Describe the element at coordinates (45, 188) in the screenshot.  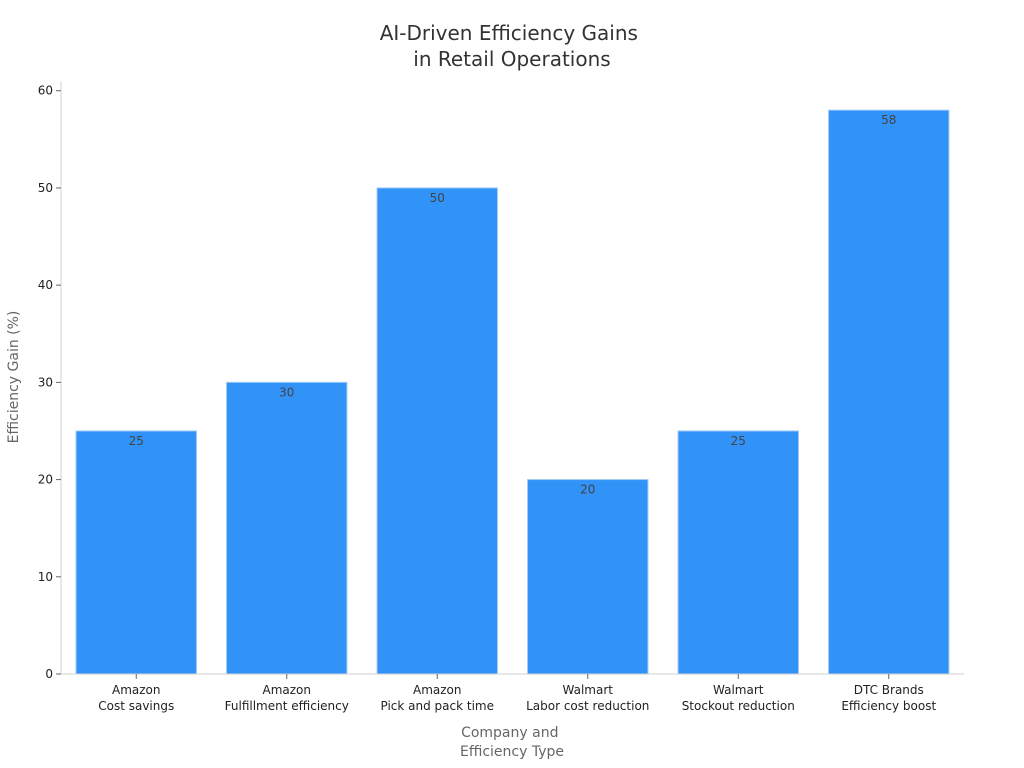
I see `y-tick-label: 50` at that location.